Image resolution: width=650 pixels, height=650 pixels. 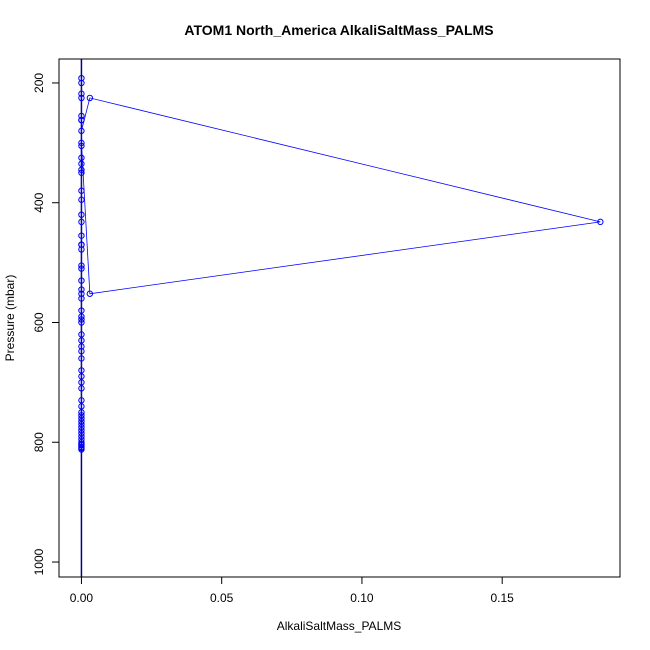 I want to click on y-axis: 200 400 600 800 1000, so click(x=46, y=324).